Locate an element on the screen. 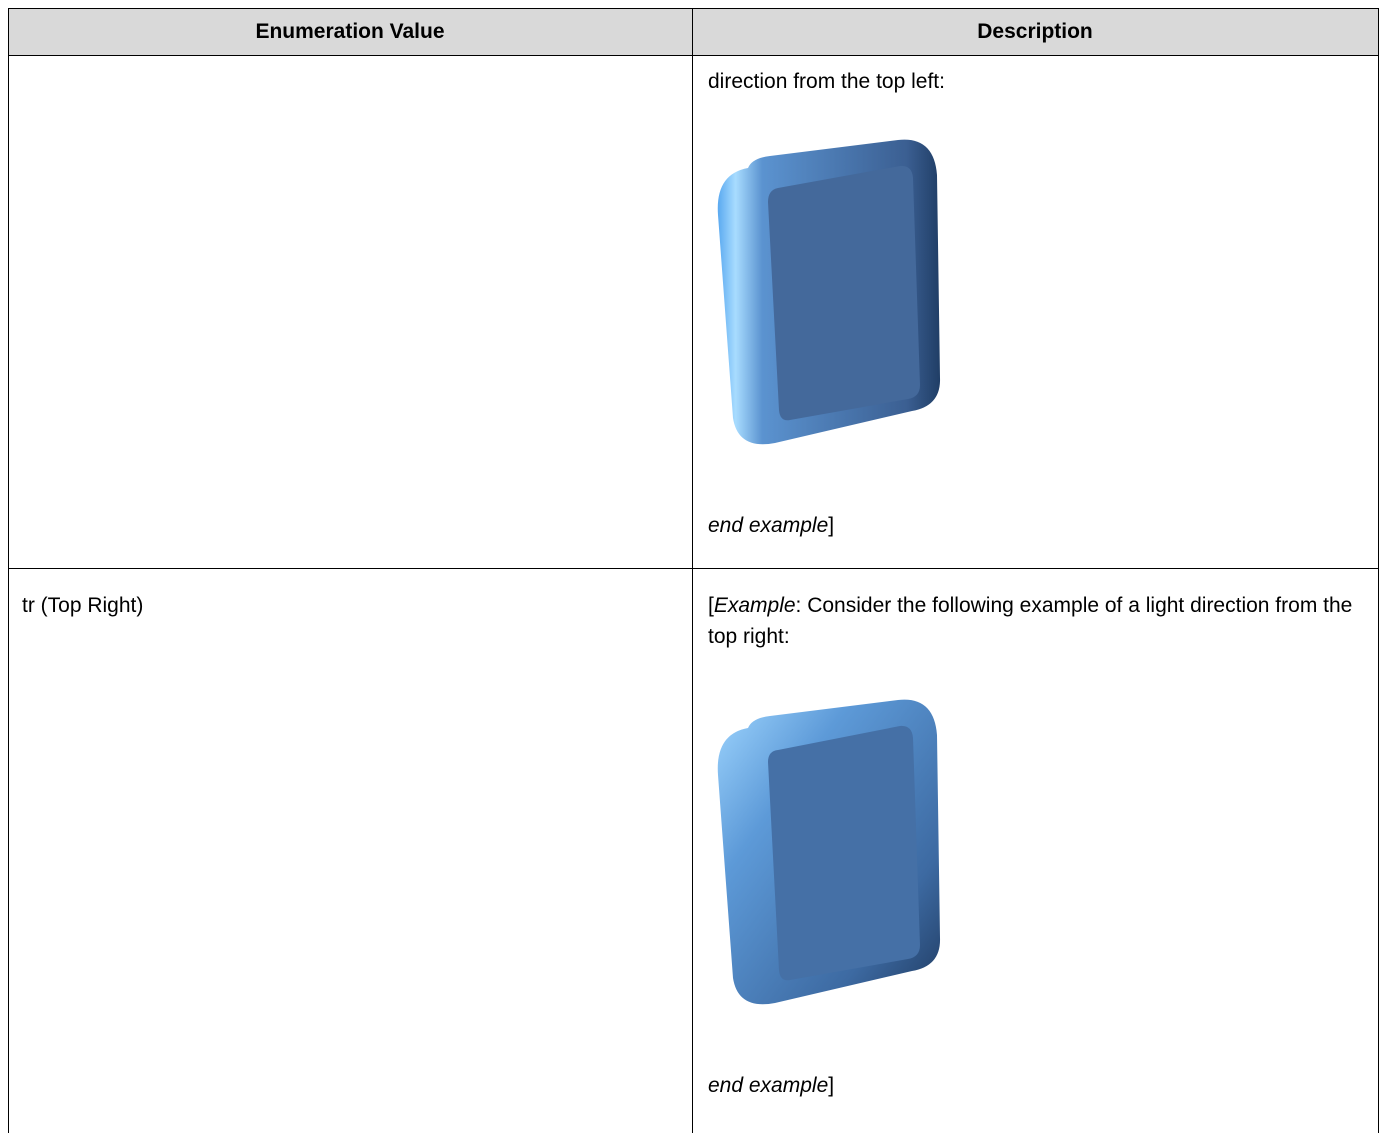 The width and height of the screenshot is (1385, 1133). header-cell: Description is located at coordinates (1035, 31).